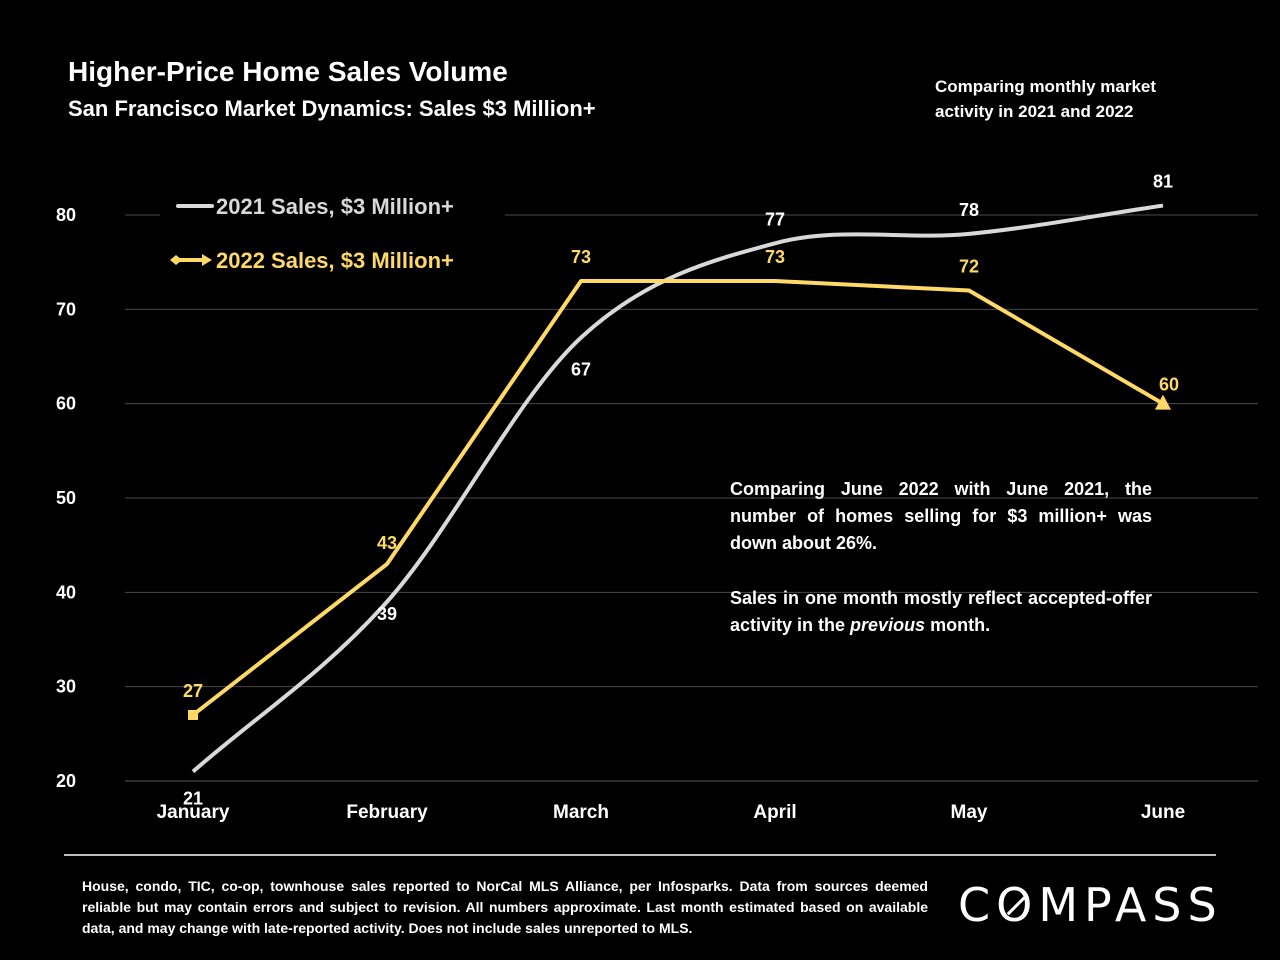 The image size is (1280, 960). Describe the element at coordinates (581, 370) in the screenshot. I see `data-label-2021: 67` at that location.